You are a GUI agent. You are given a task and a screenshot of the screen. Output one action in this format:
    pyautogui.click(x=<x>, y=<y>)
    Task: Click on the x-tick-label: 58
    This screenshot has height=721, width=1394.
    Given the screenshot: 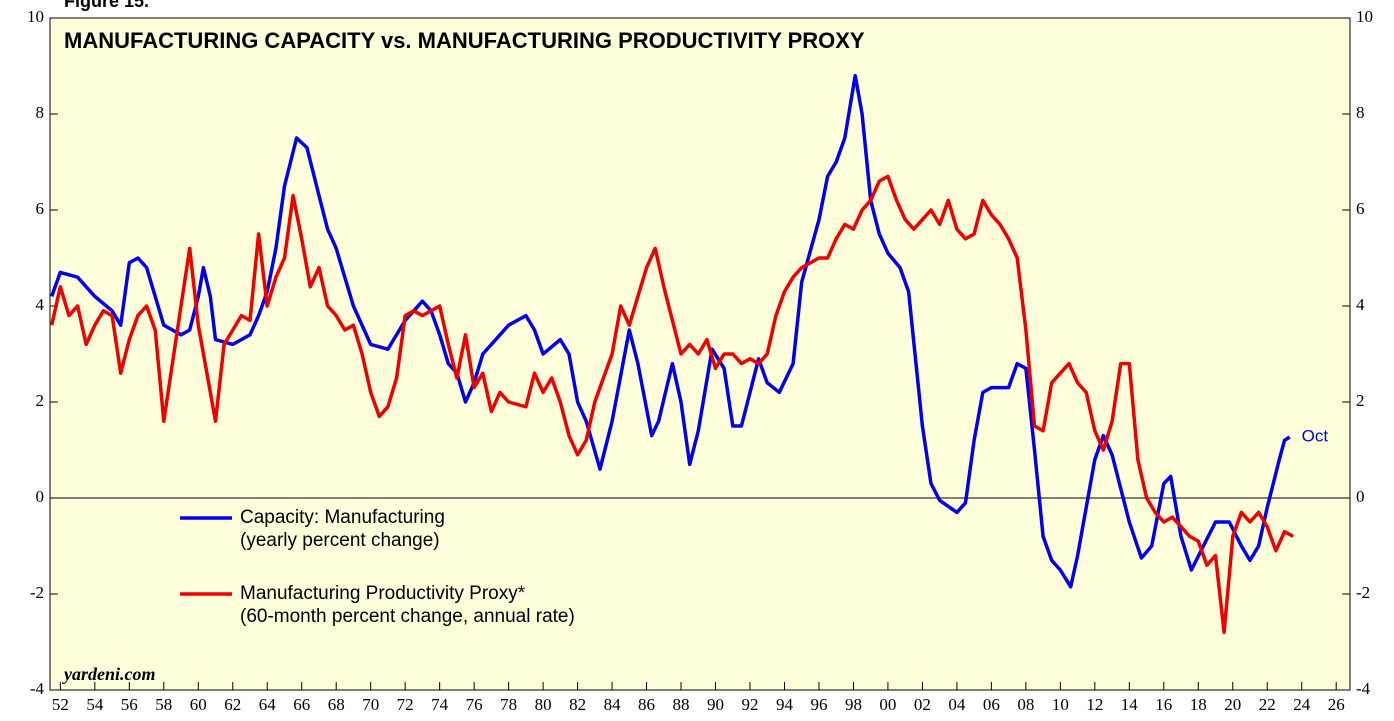 What is the action you would take?
    pyautogui.click(x=163, y=704)
    